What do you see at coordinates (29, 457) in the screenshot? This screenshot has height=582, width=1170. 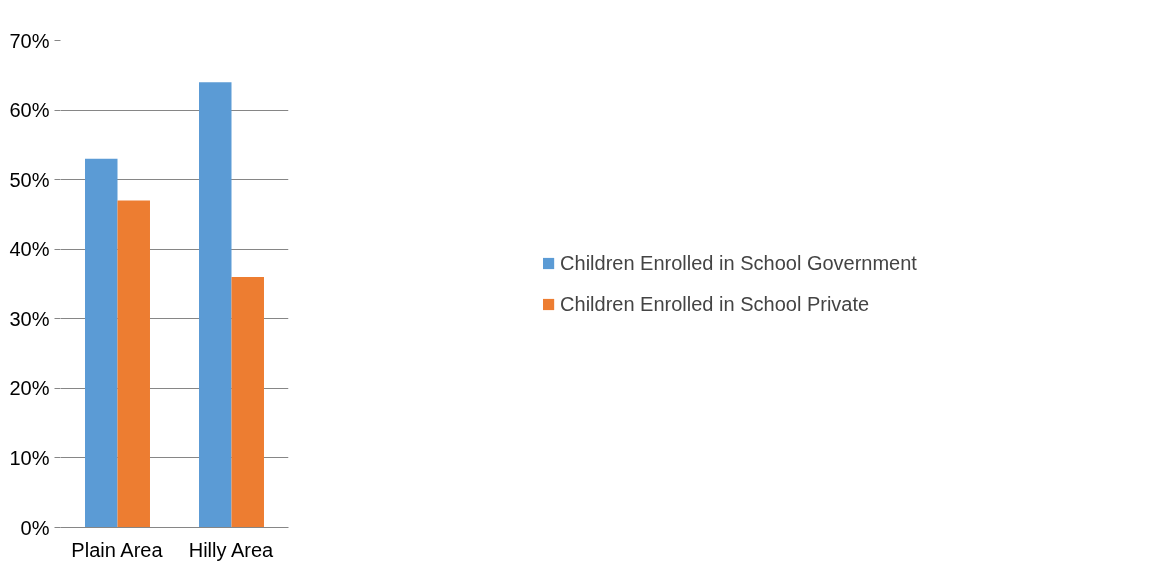 I see `y-tick-label: 10%` at bounding box center [29, 457].